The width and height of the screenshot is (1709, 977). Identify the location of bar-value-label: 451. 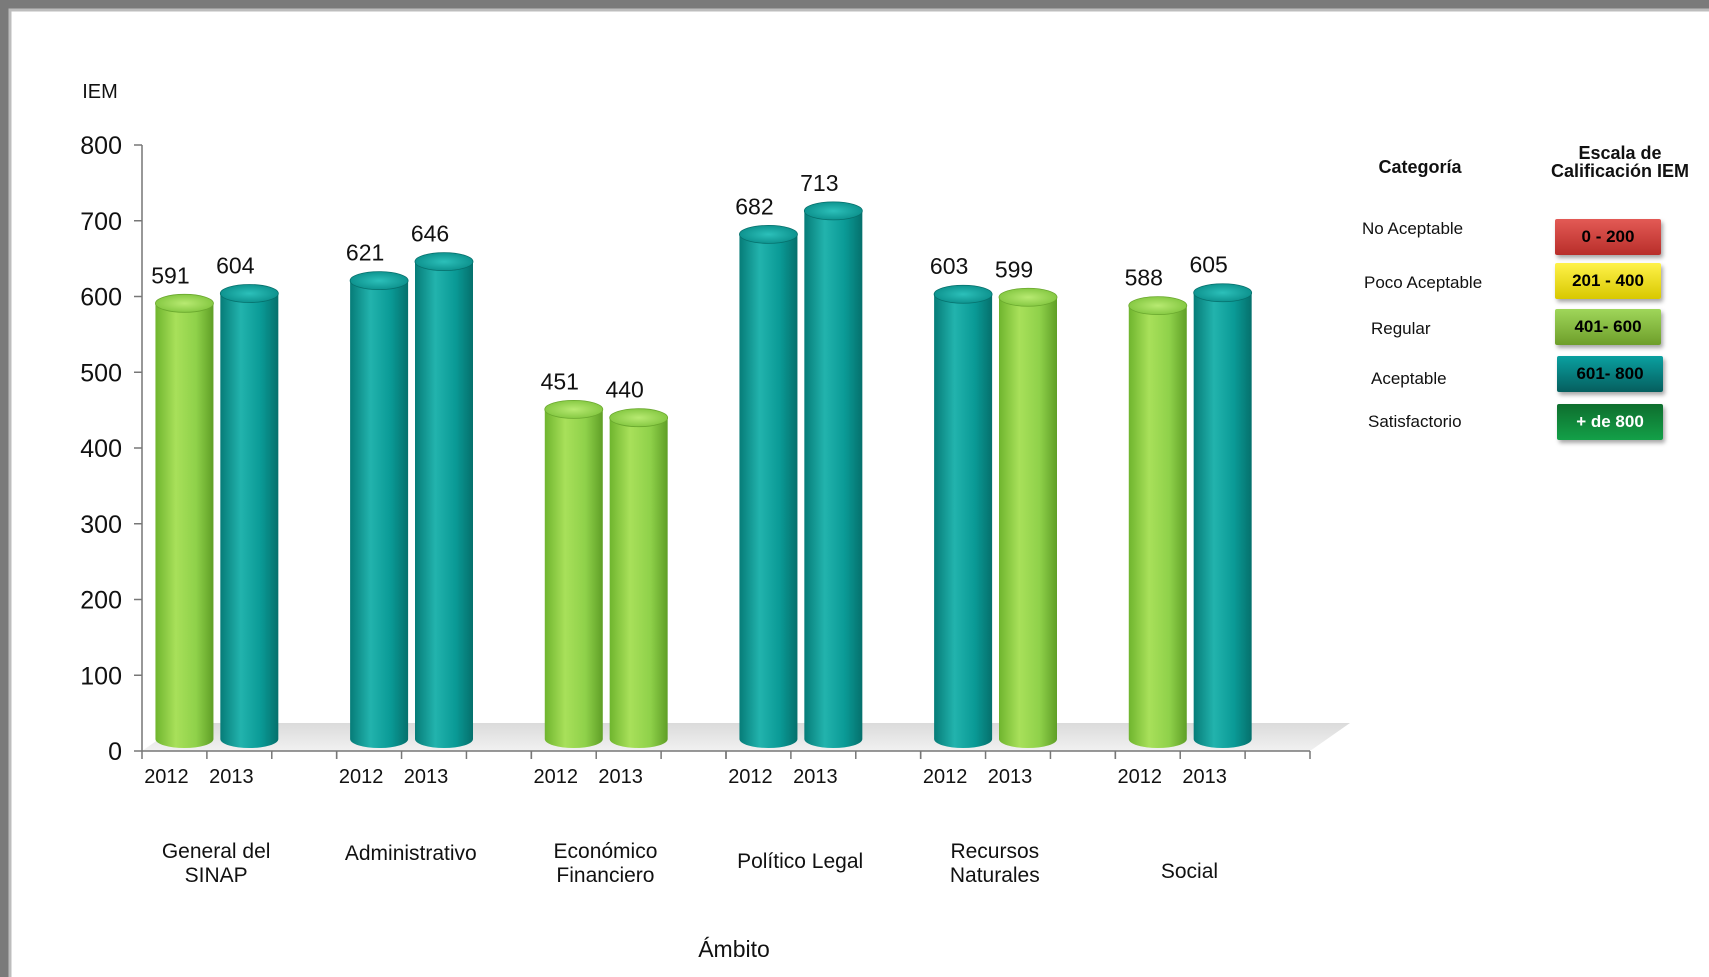
(560, 381).